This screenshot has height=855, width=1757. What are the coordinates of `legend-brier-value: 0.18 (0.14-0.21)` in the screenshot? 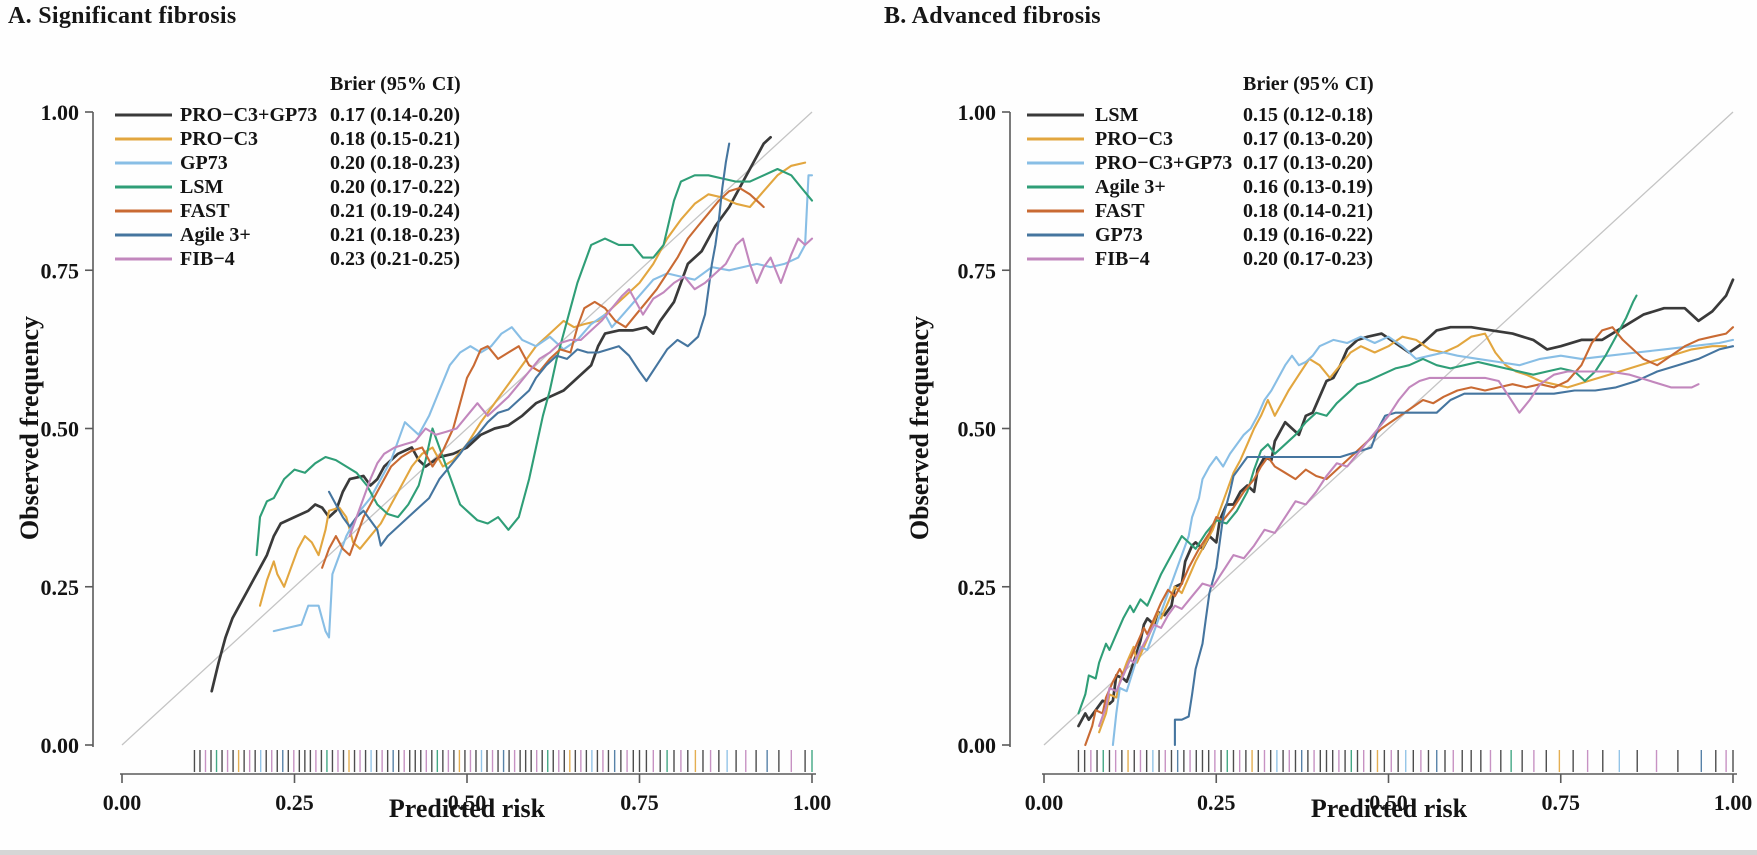 It's located at (1308, 211).